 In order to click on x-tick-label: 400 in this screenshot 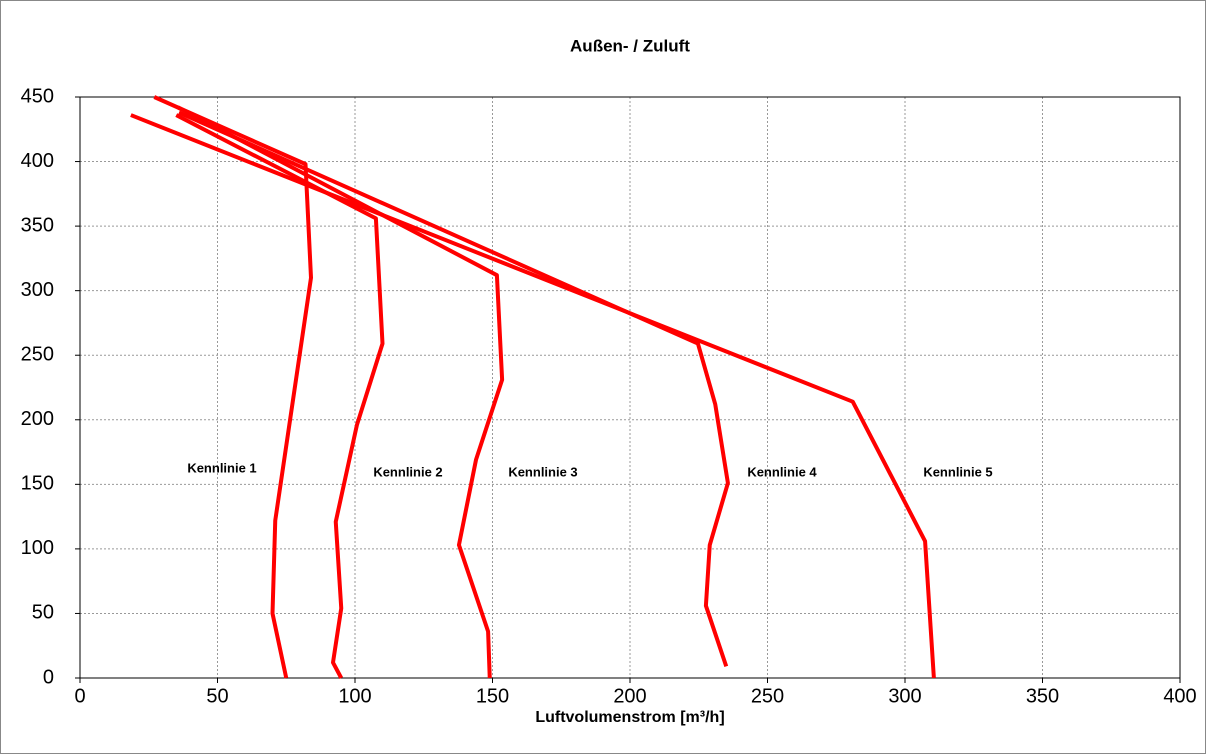, I will do `click(1179, 696)`.